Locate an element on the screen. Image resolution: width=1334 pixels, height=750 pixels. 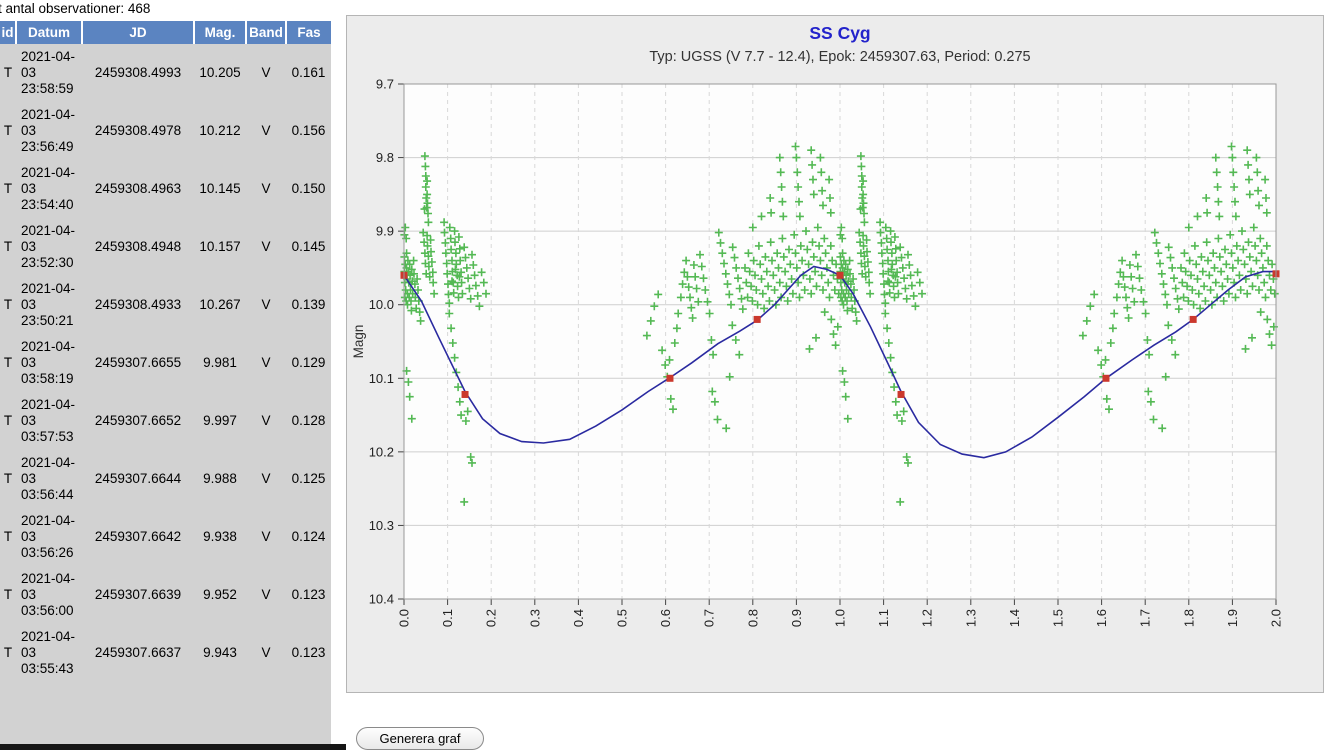
cell-datum: 2021-04-03 23:56:49 is located at coordinates (48, 130).